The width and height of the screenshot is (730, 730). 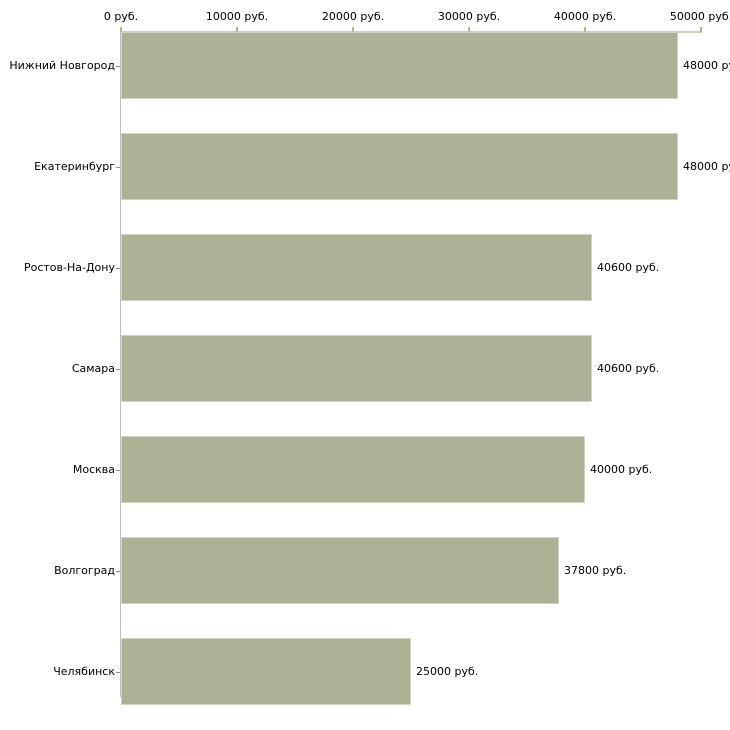 I want to click on x-axis-tick-label: 50000 руб., so click(x=699, y=16).